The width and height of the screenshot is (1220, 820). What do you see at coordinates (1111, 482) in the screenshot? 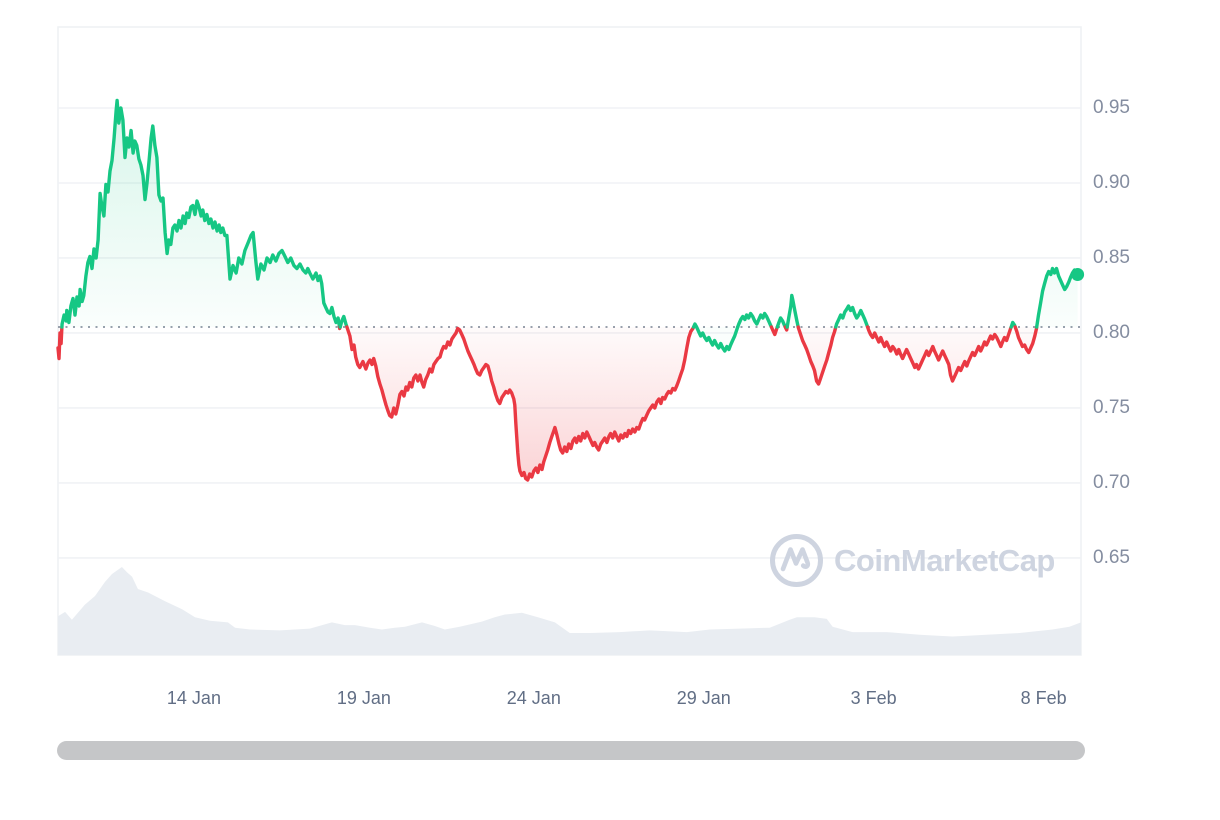
I see `y-axis-tick-label: 0.70` at bounding box center [1111, 482].